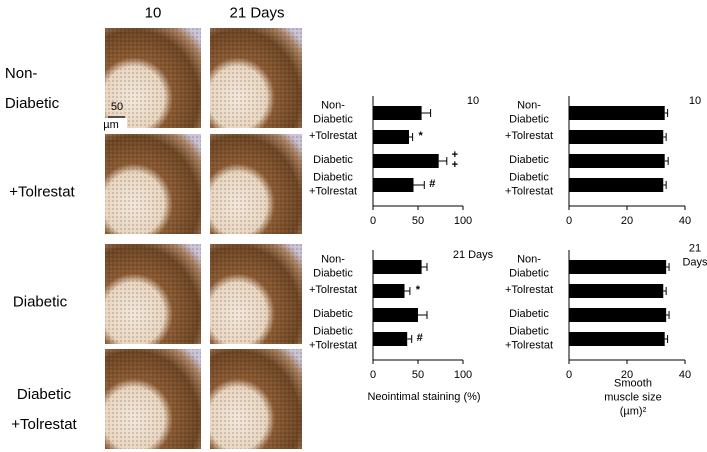  I want to click on row-label: +Tolrestat, so click(42, 192).